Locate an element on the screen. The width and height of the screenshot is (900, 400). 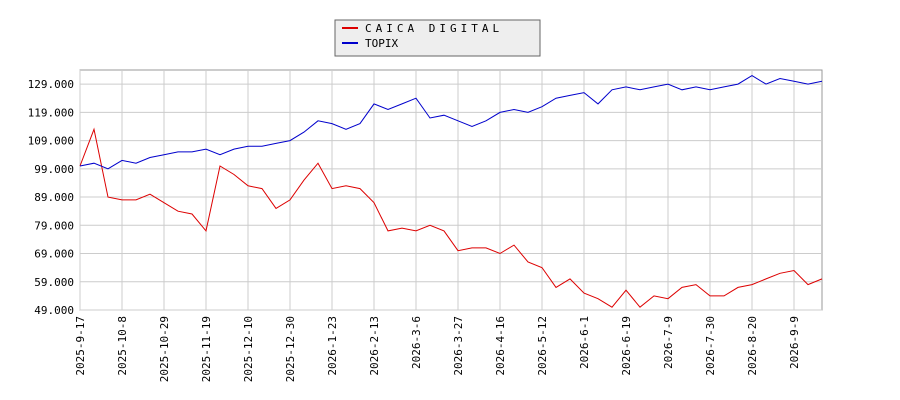
x-tick-label: 2026-3-6 is located at coordinates (416, 342).